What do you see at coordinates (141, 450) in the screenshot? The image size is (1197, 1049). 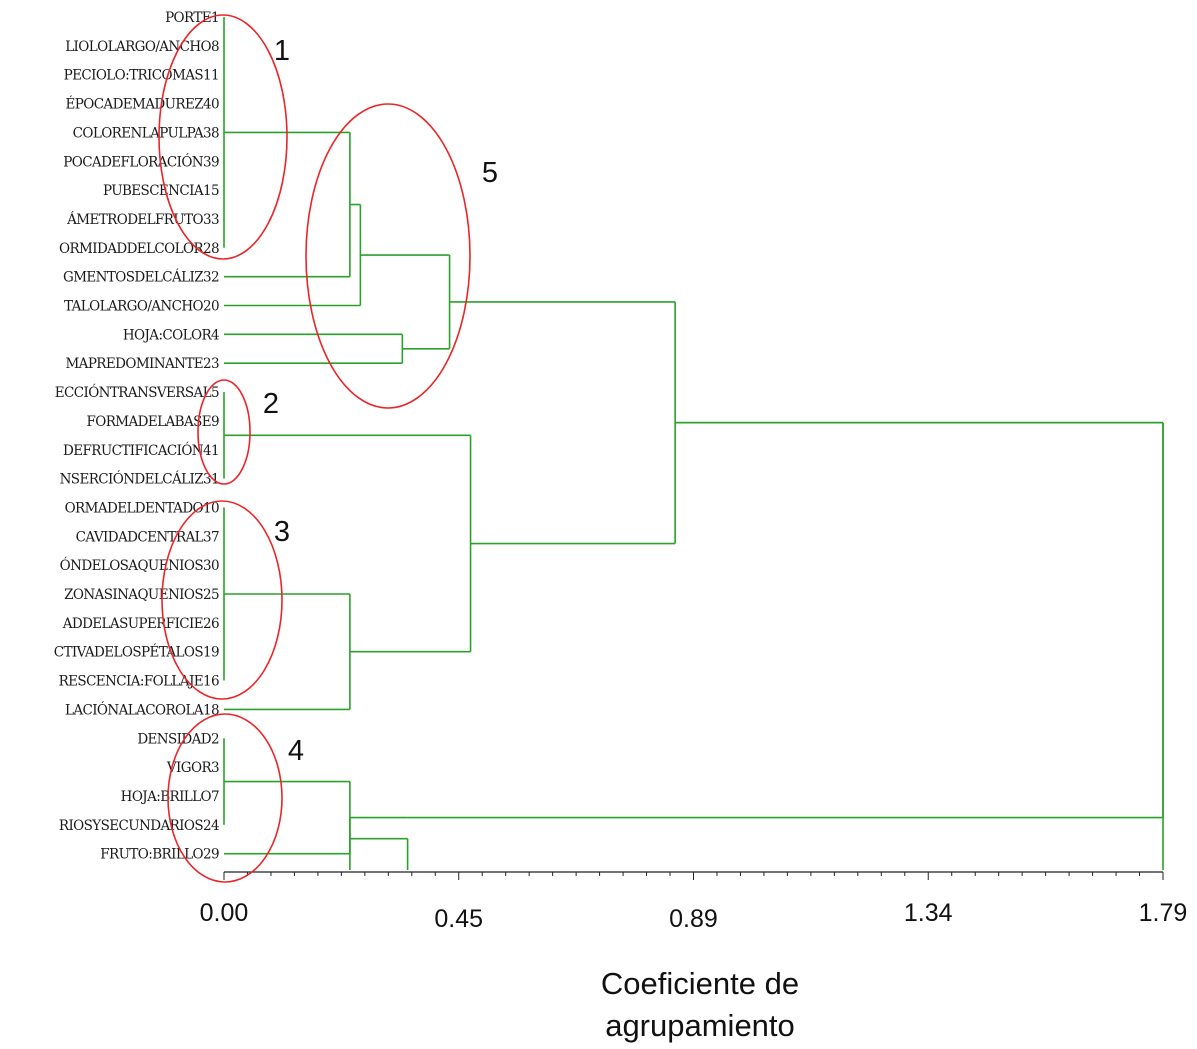 I see `leaf-label: DEFRUCTIFICACIÓN41` at bounding box center [141, 450].